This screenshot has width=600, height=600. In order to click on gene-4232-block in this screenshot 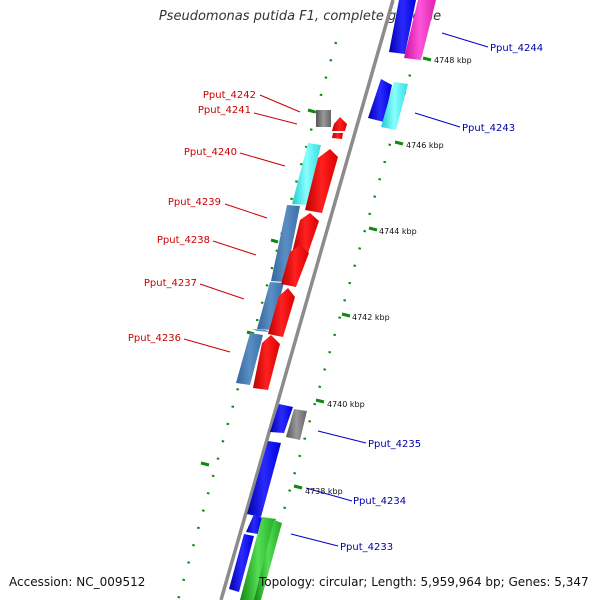, I will do `click(241, 563)`.